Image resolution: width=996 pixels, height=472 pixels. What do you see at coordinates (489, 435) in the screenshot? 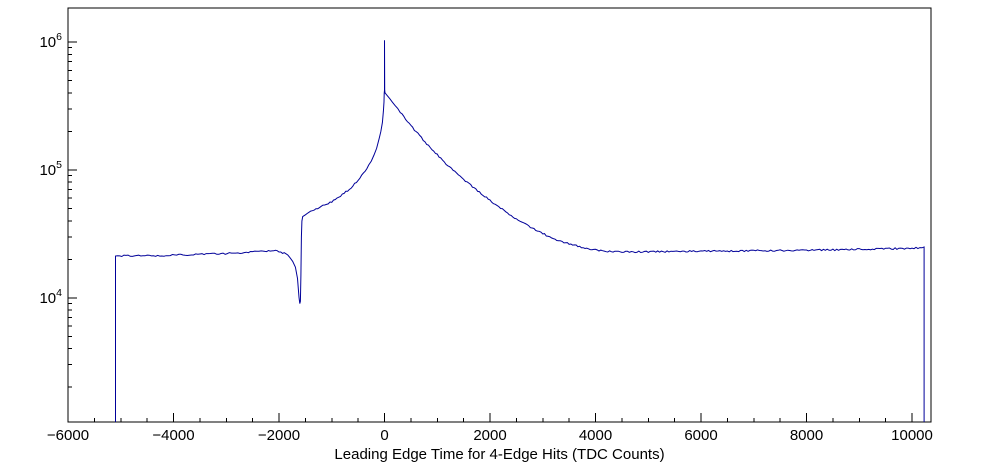
I see `x-tick-label: 2000` at bounding box center [489, 435].